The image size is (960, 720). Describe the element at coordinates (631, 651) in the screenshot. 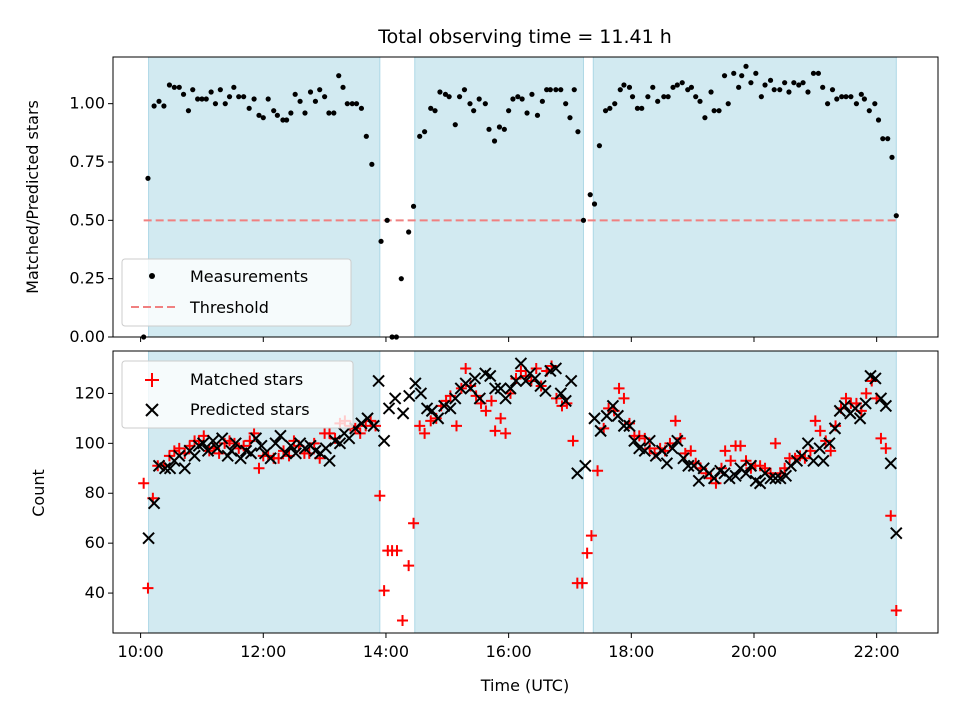

I see `x-tick-label: 18:00` at that location.